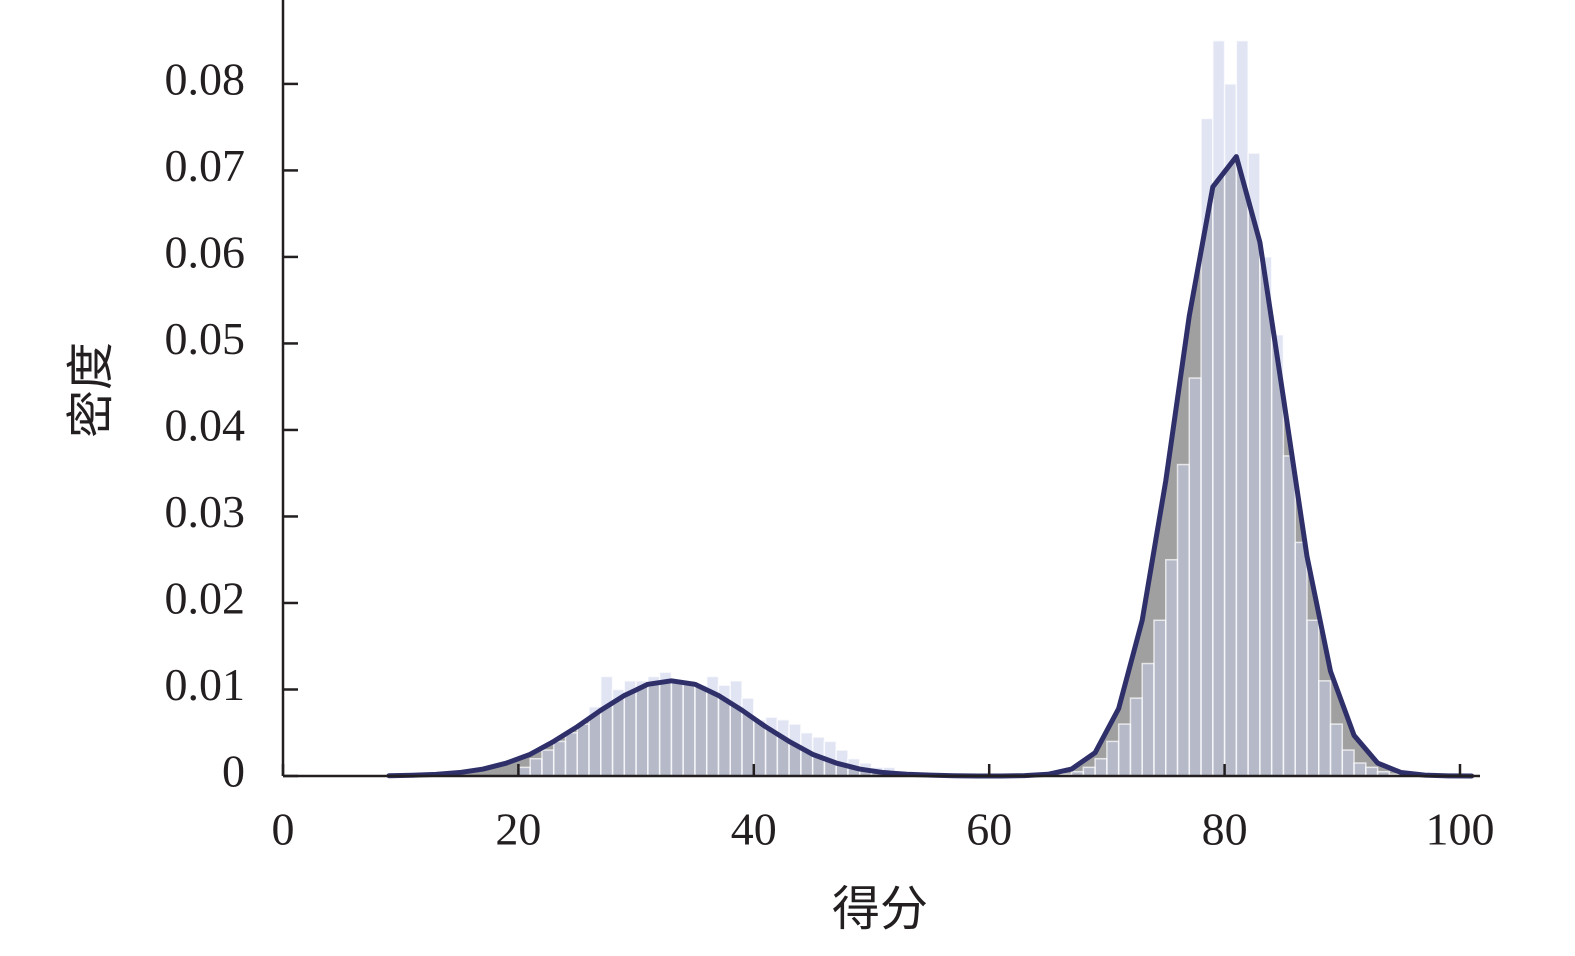 This screenshot has width=1575, height=956. Describe the element at coordinates (518, 829) in the screenshot. I see `x-tick-label: 20` at that location.